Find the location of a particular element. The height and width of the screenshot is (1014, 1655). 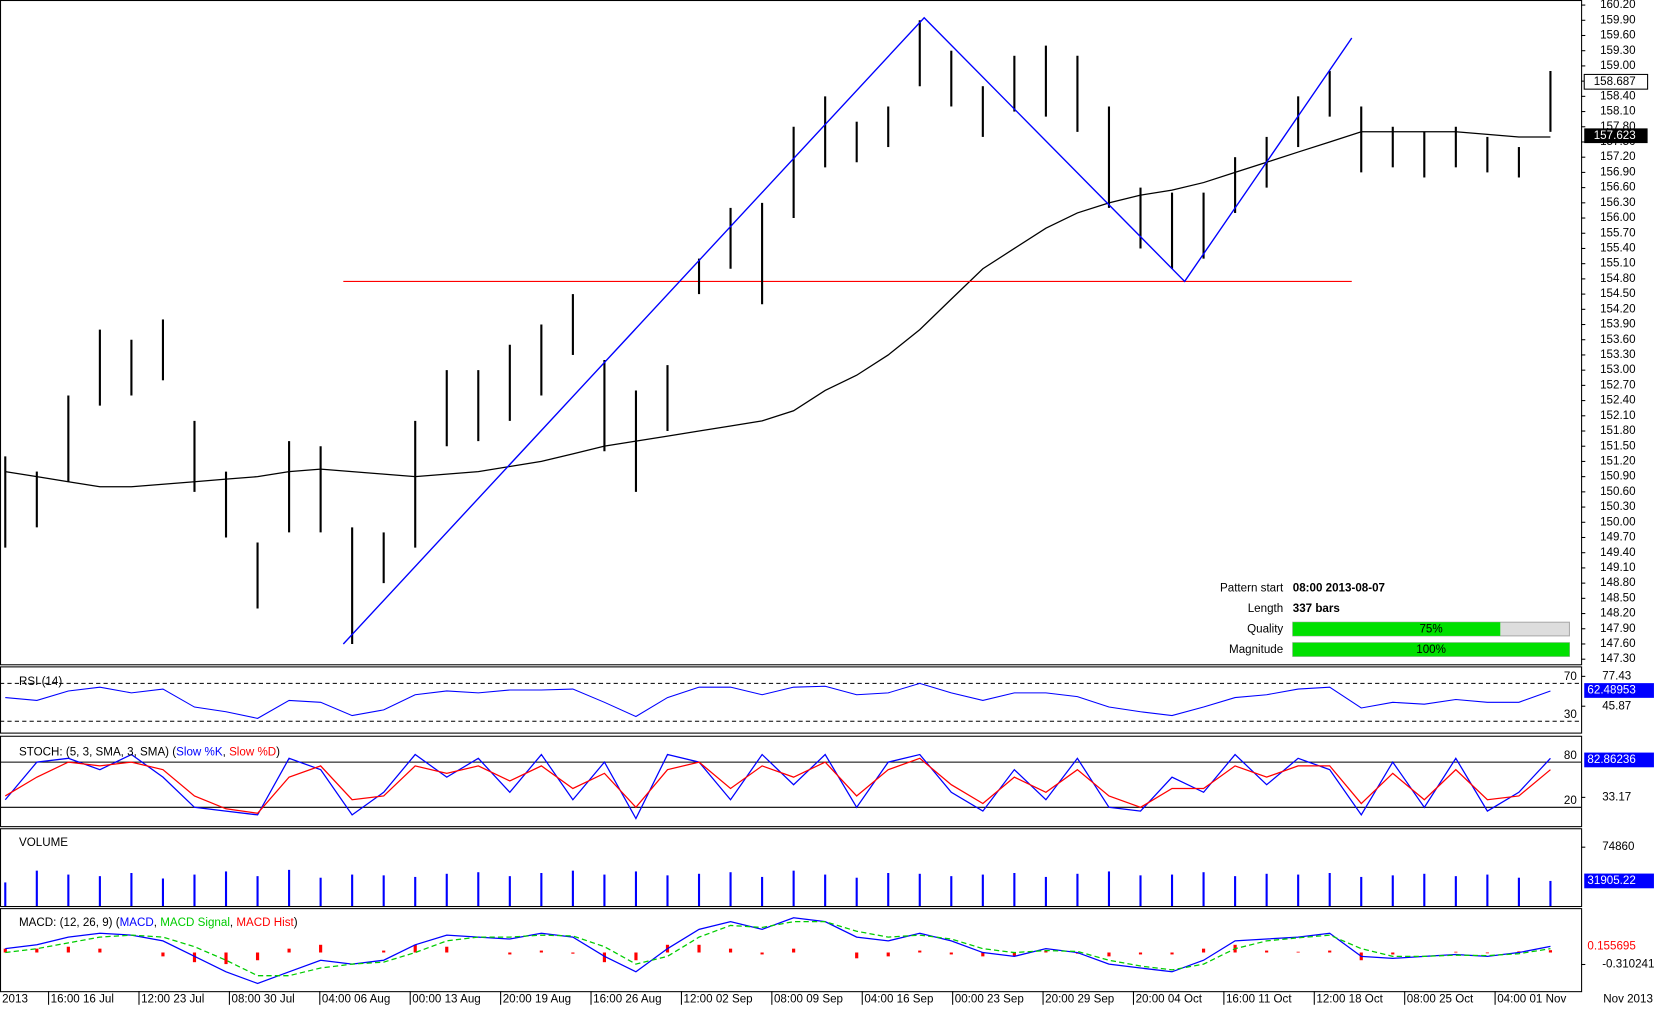

y-tick-label: 153.60 is located at coordinates (1618, 340).